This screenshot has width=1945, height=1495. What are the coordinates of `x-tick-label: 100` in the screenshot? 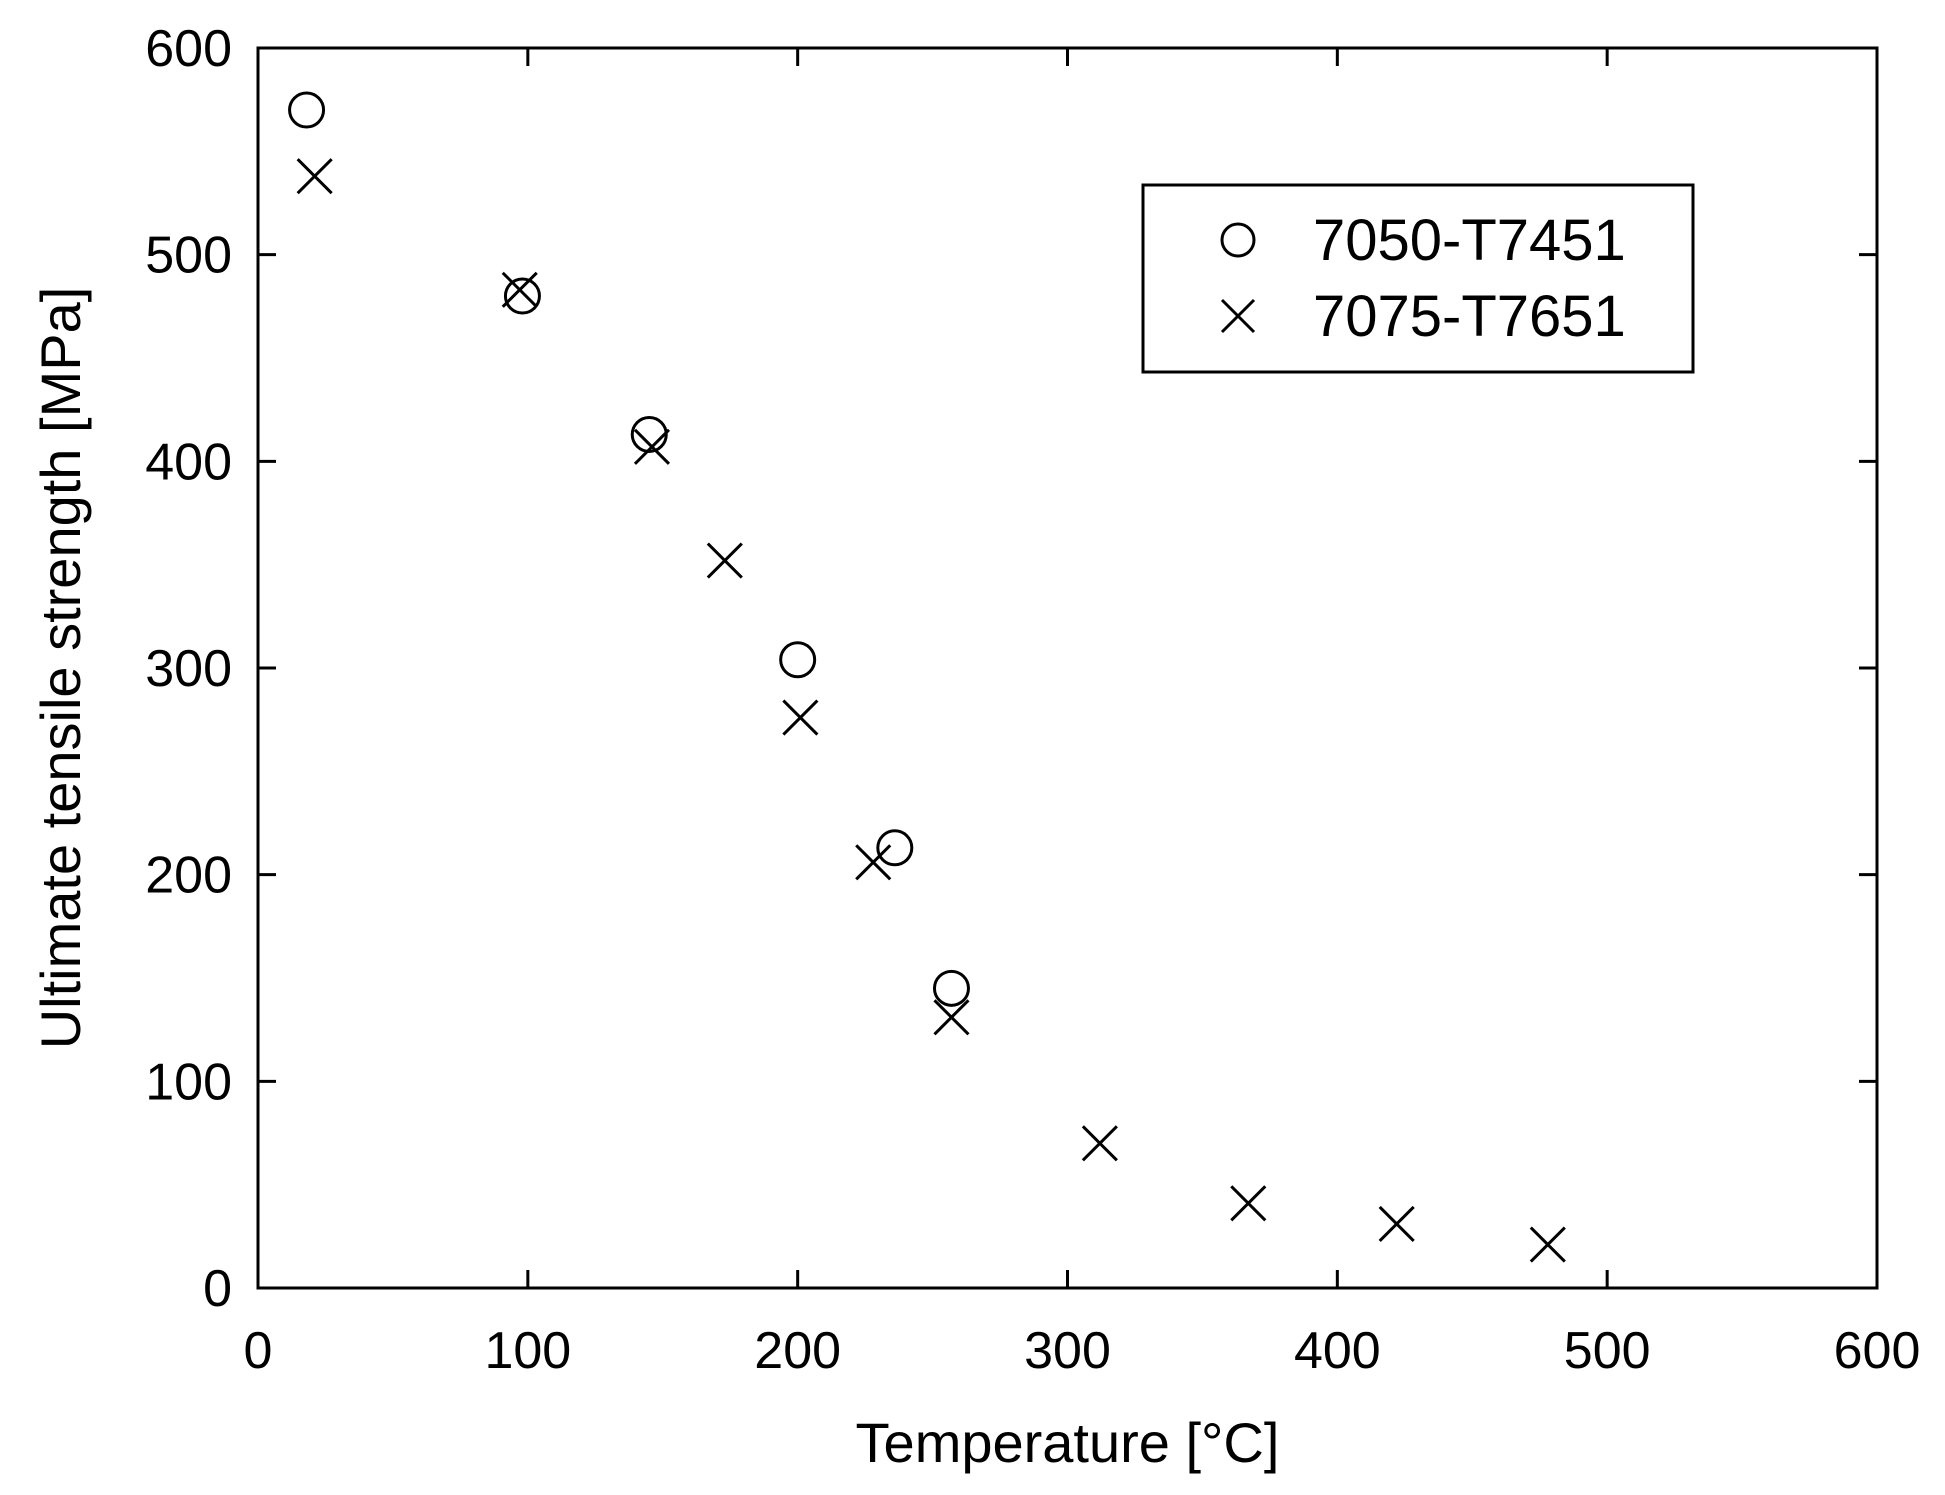 It's located at (527, 1351).